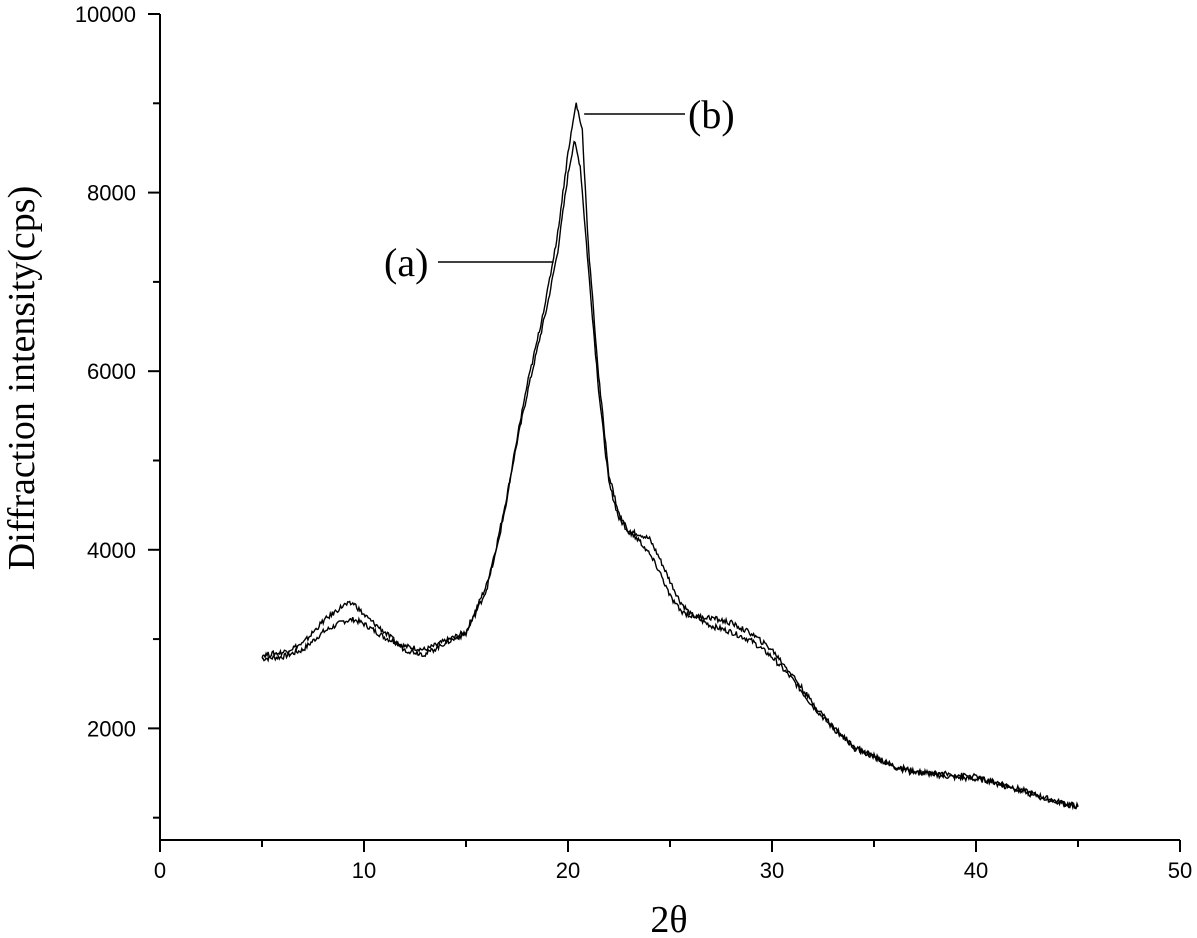  What do you see at coordinates (111, 550) in the screenshot?
I see `y-tick-label: 4000` at bounding box center [111, 550].